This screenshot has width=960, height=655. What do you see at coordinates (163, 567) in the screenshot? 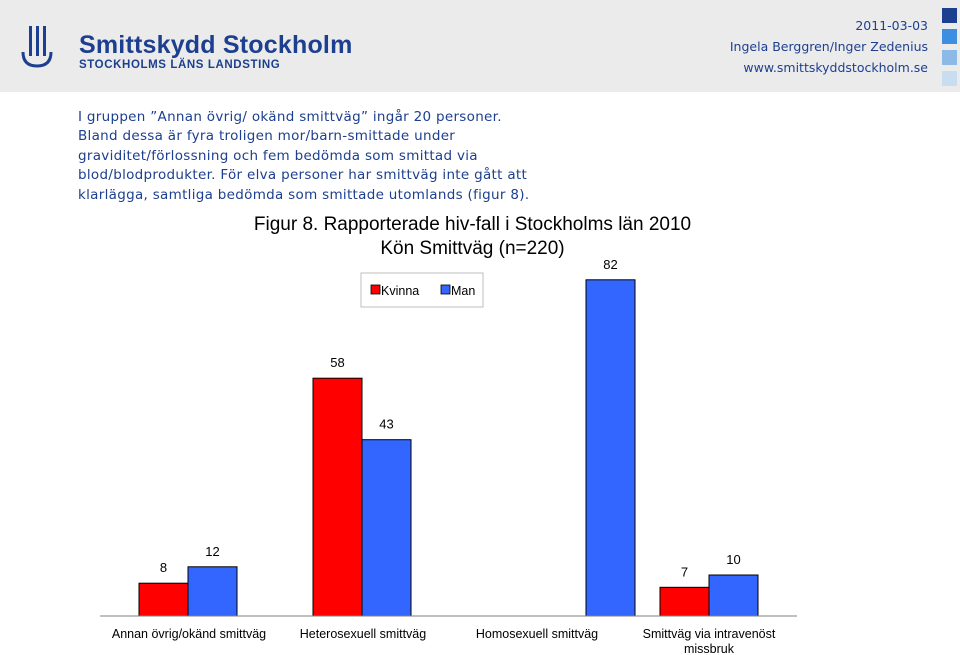
I see `data-label: 8` at bounding box center [163, 567].